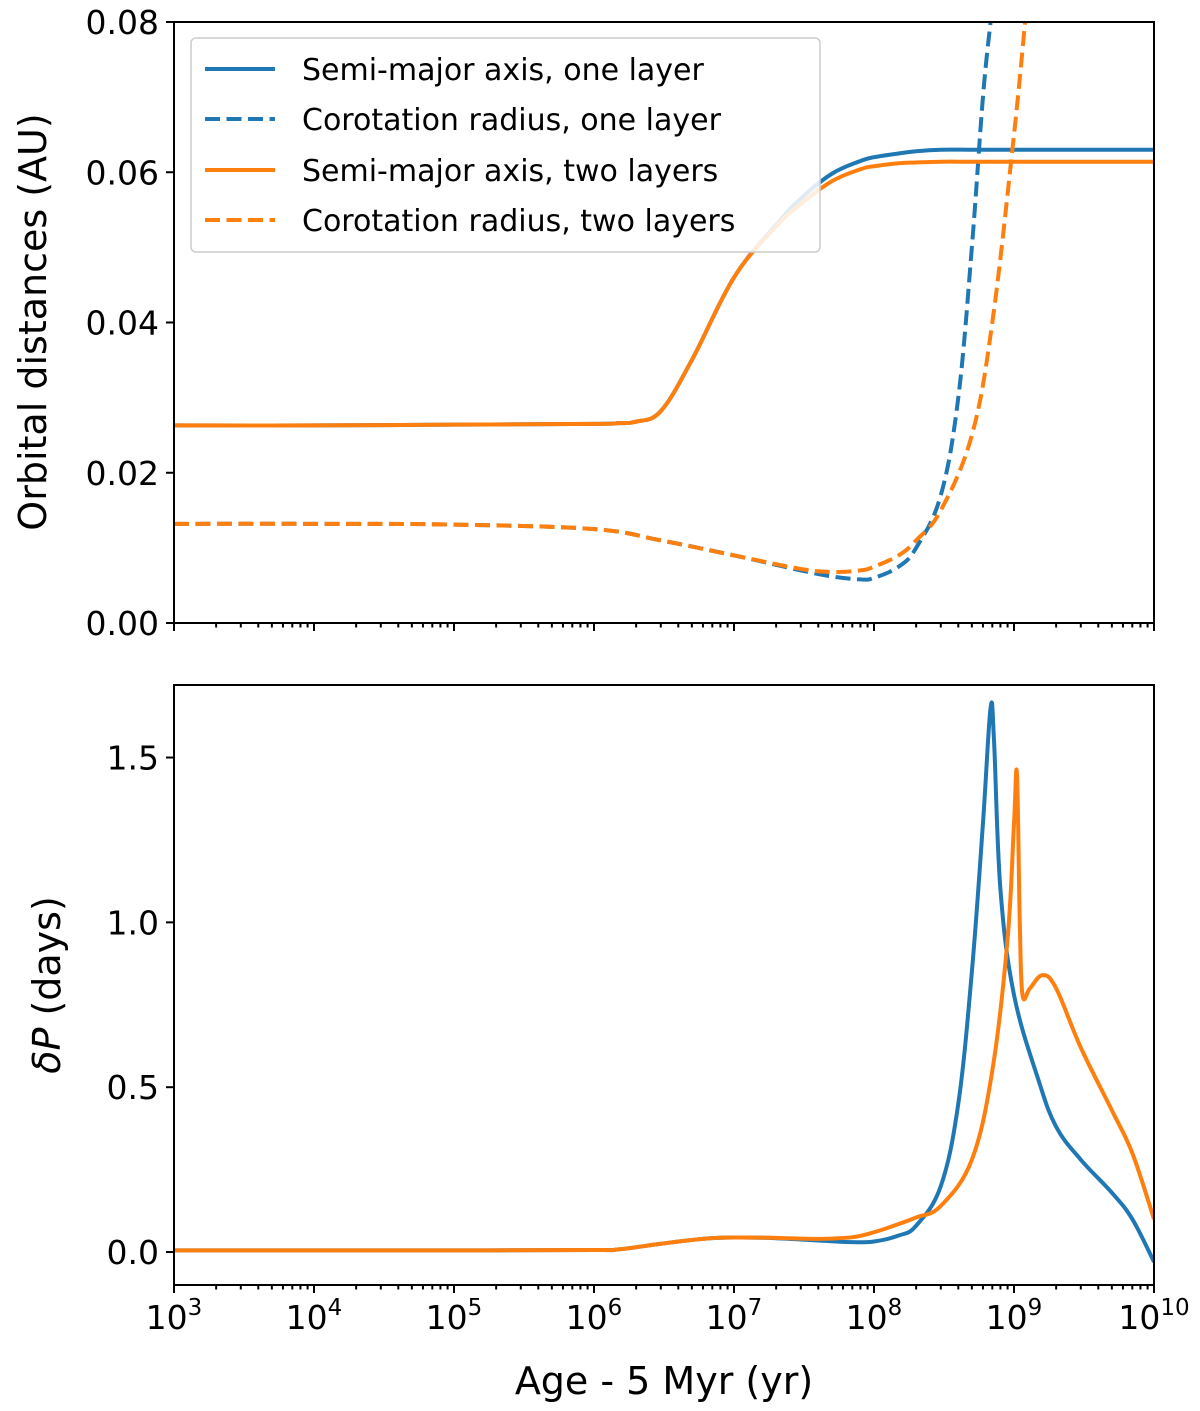 The height and width of the screenshot is (1411, 1200). What do you see at coordinates (133, 1087) in the screenshot?
I see `bottom-ytick-label: 0.5` at bounding box center [133, 1087].